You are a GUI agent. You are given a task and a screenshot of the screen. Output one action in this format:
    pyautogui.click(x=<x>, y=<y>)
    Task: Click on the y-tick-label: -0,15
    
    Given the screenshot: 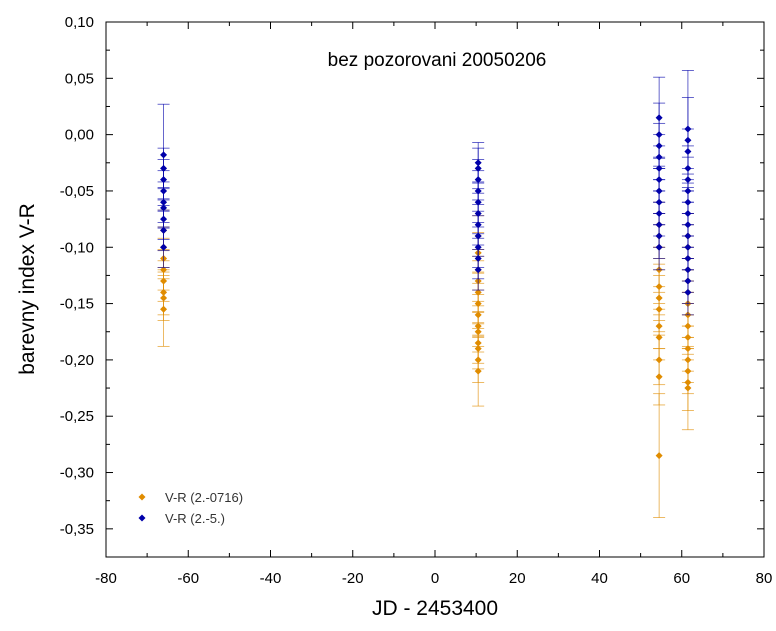 What is the action you would take?
    pyautogui.click(x=77, y=304)
    